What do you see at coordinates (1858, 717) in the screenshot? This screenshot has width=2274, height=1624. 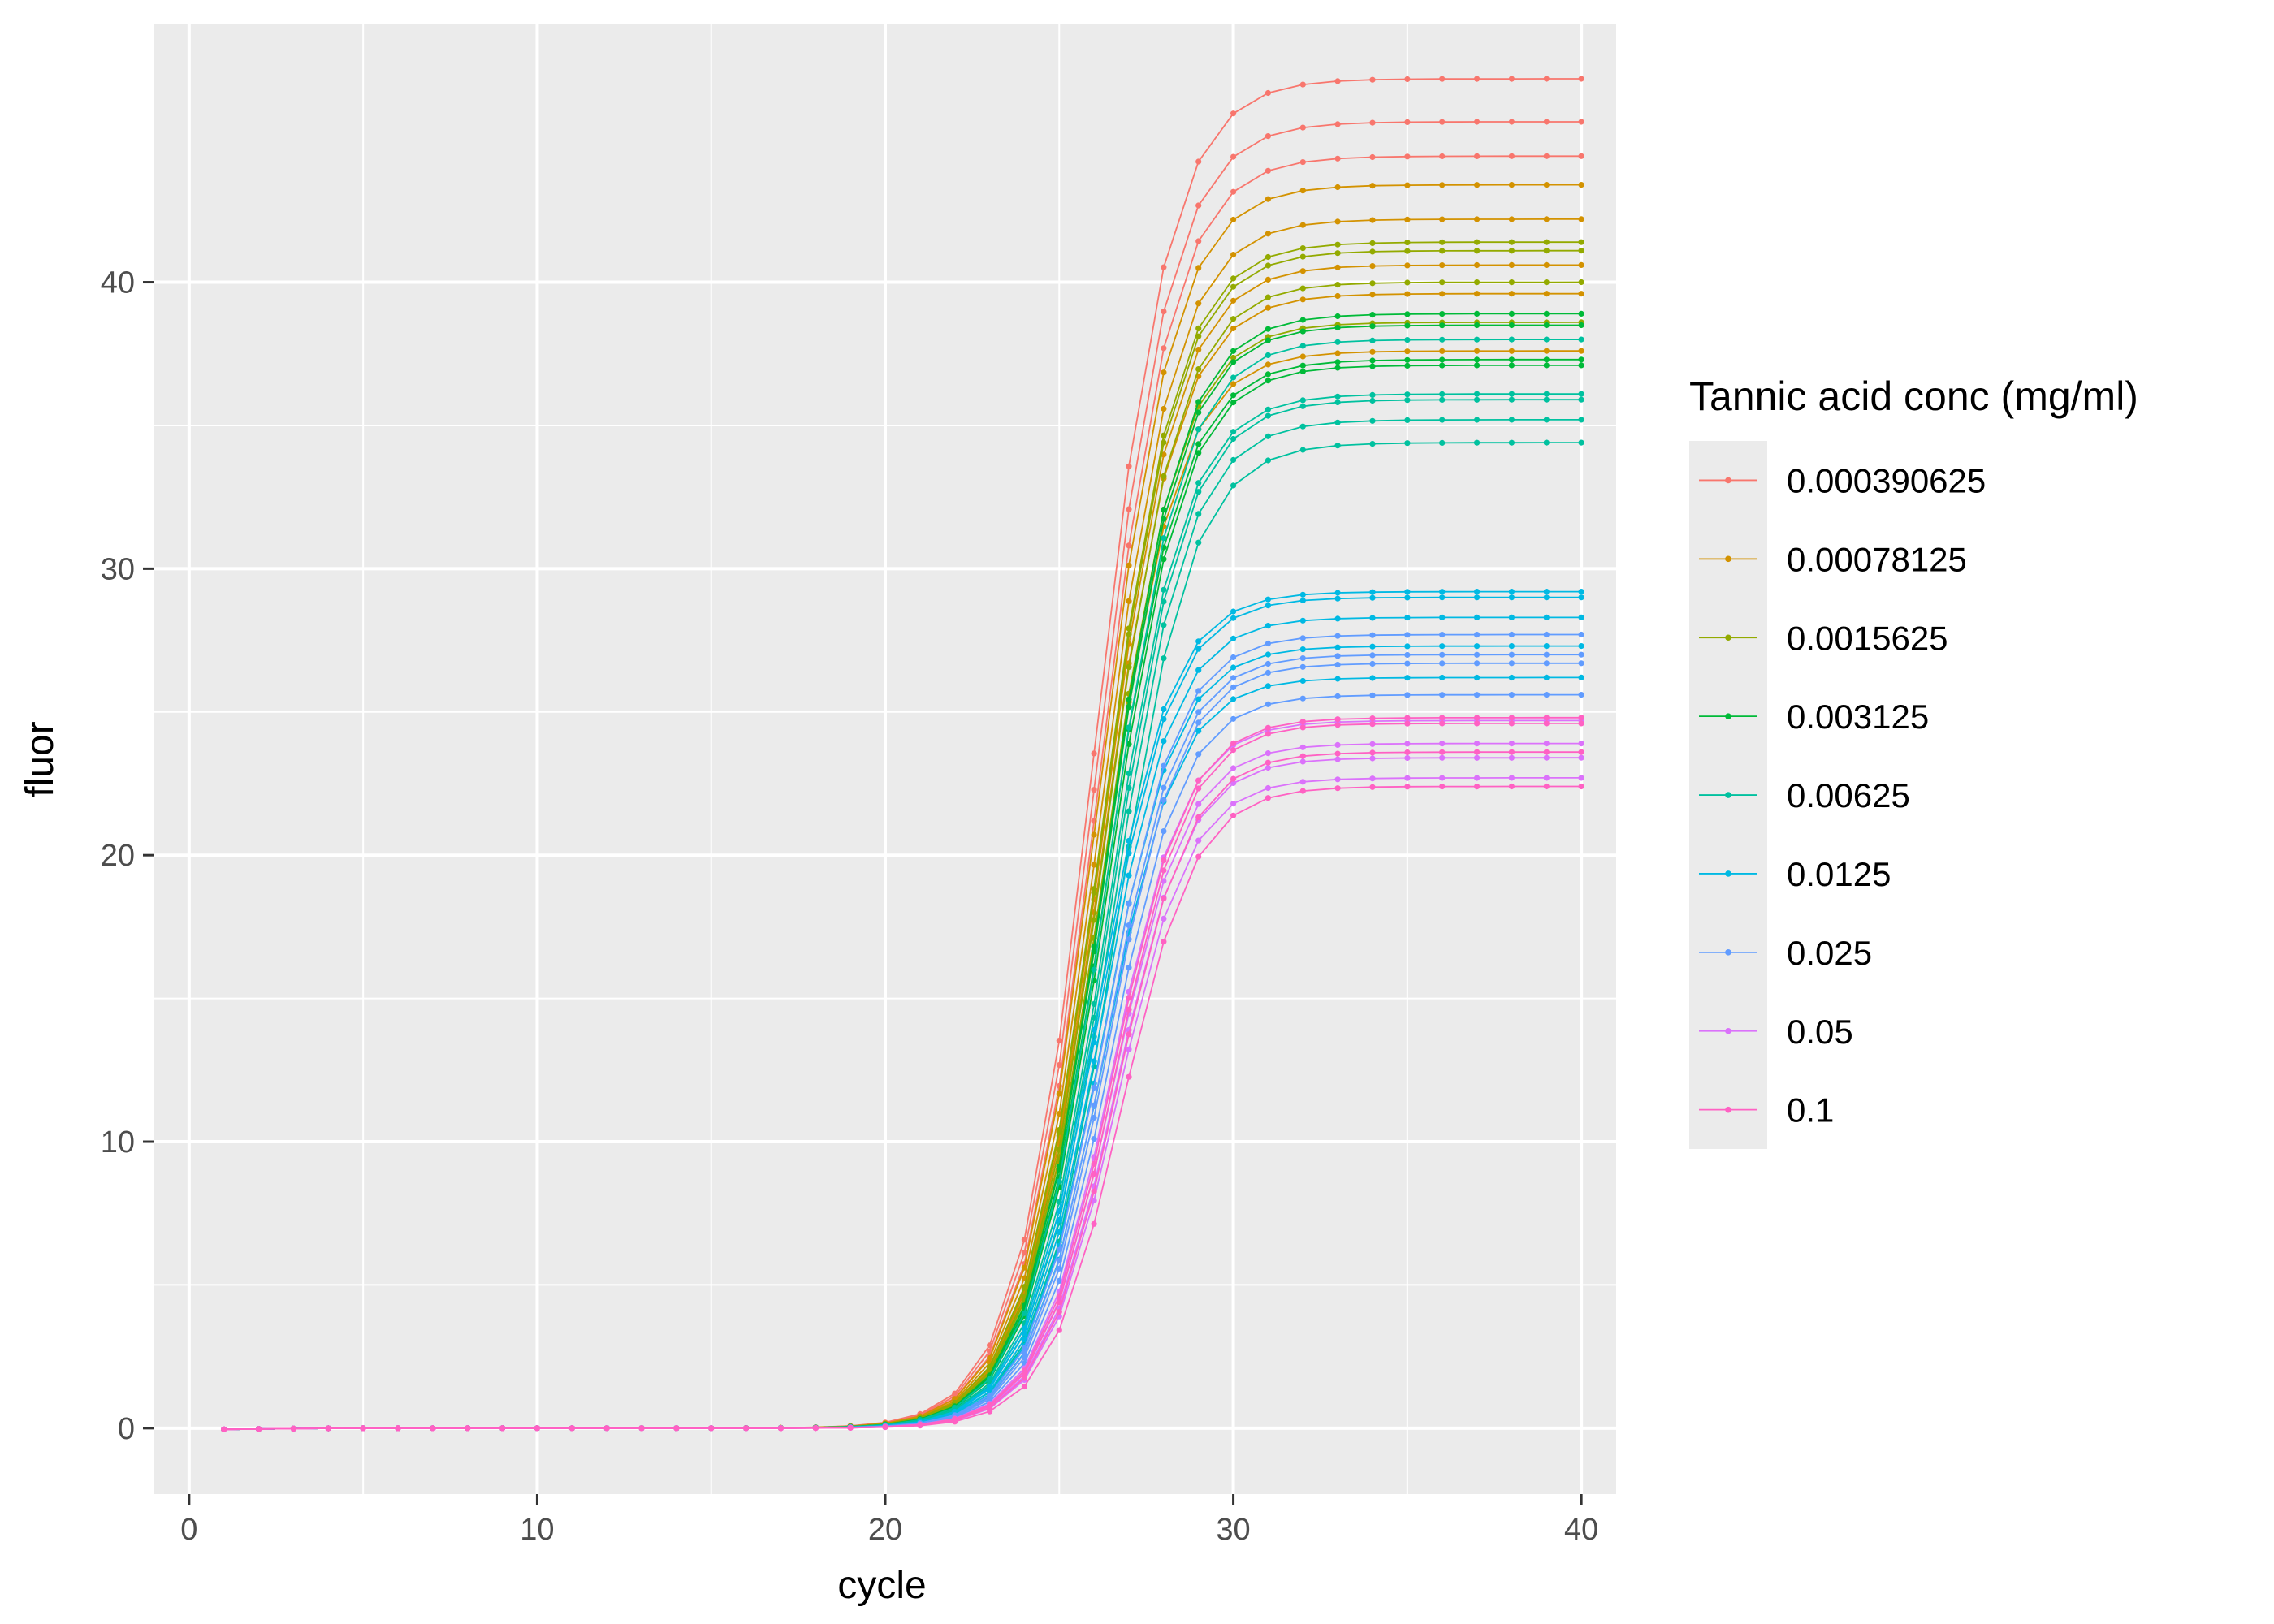 I see `legend-label: 0.003125` at bounding box center [1858, 717].